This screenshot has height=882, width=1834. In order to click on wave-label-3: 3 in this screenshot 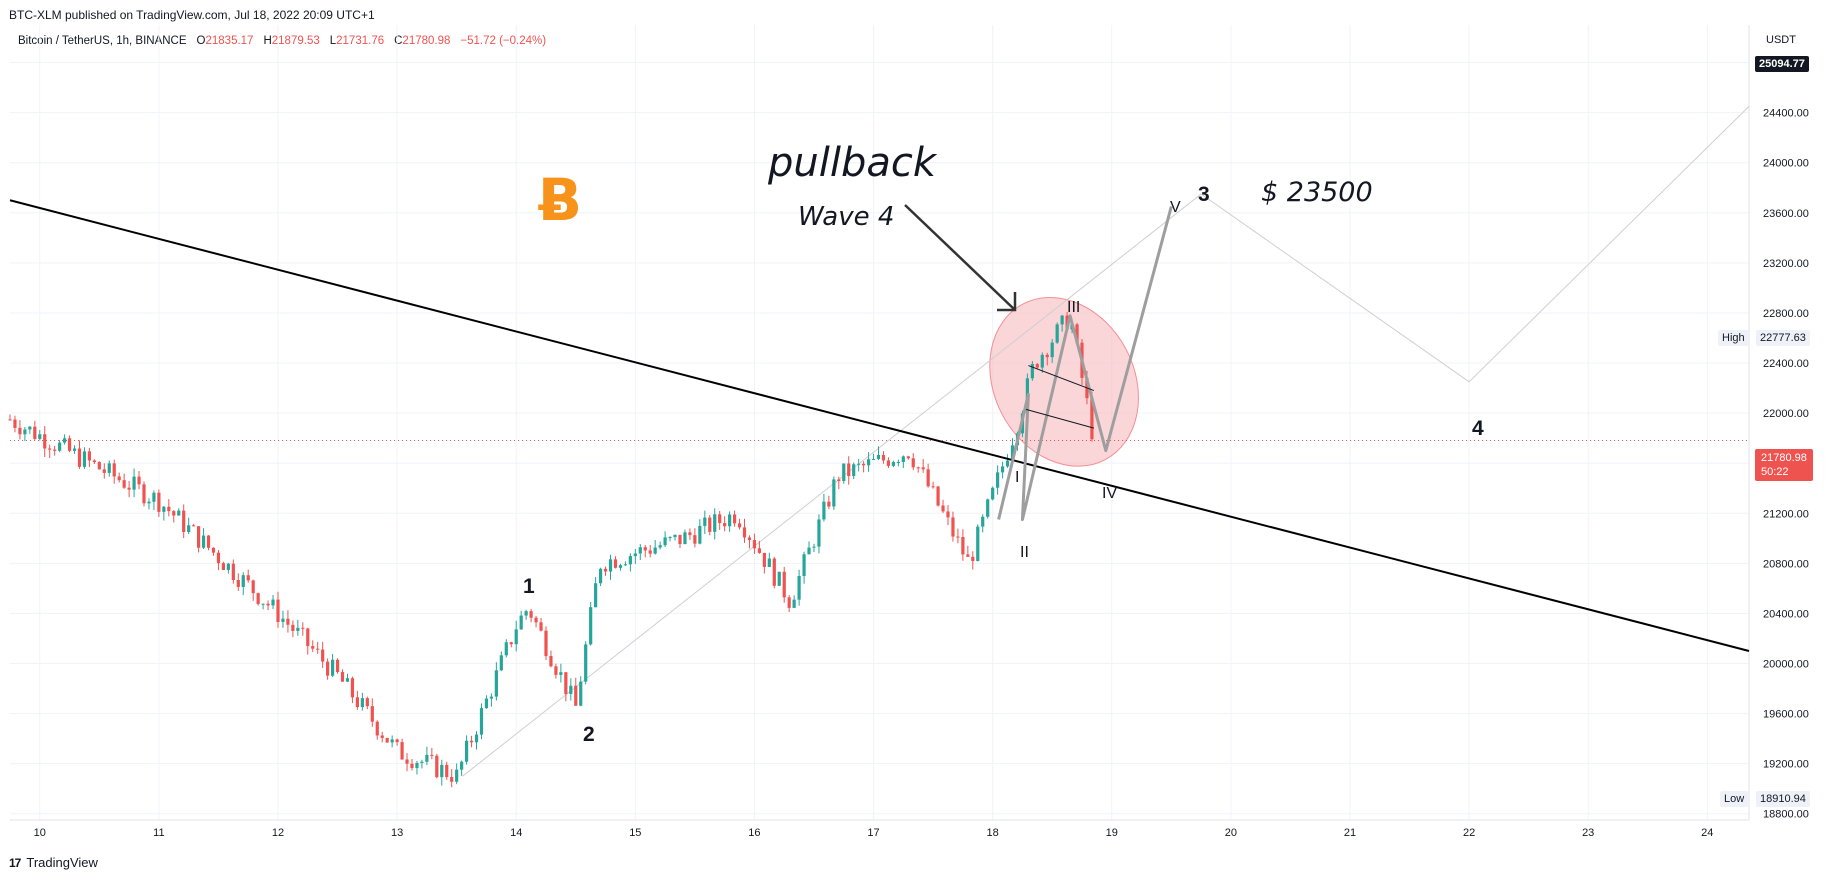, I will do `click(1204, 194)`.